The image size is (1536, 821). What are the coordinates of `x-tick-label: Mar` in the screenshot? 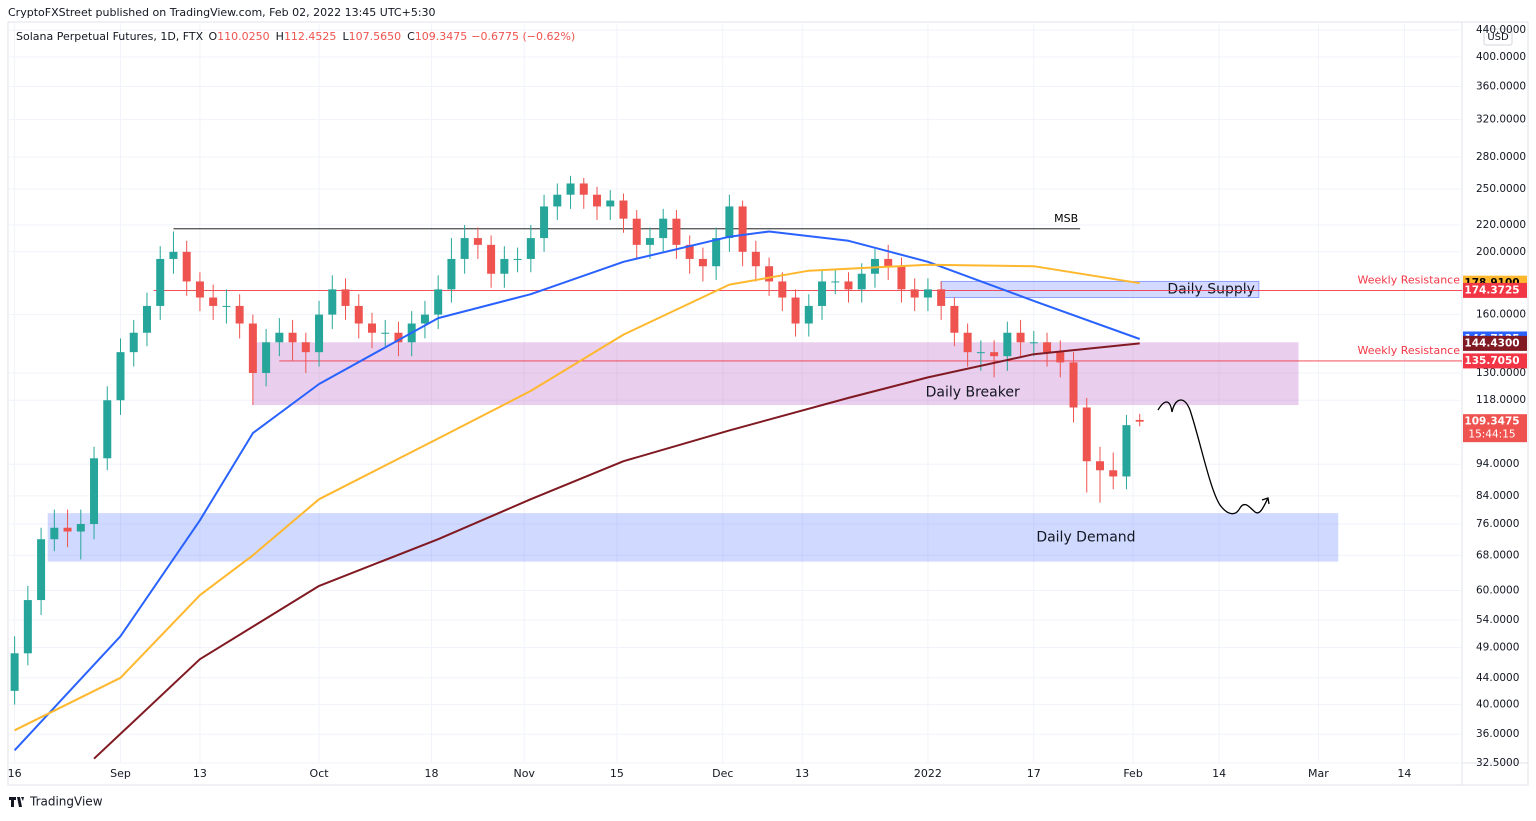 It's located at (1318, 773).